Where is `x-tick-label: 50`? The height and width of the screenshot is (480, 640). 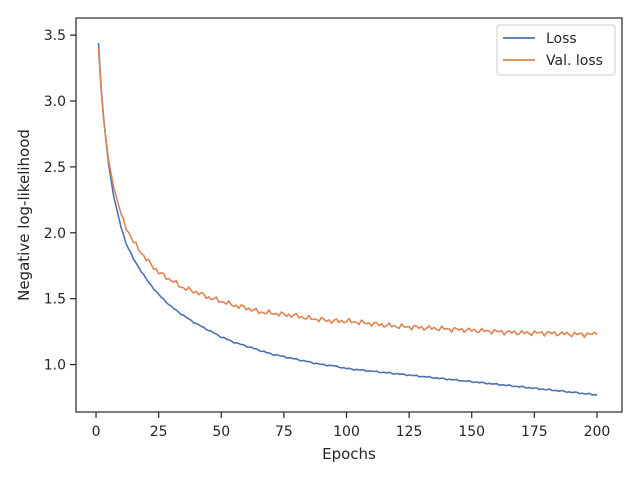
x-tick-label: 50 is located at coordinates (221, 432).